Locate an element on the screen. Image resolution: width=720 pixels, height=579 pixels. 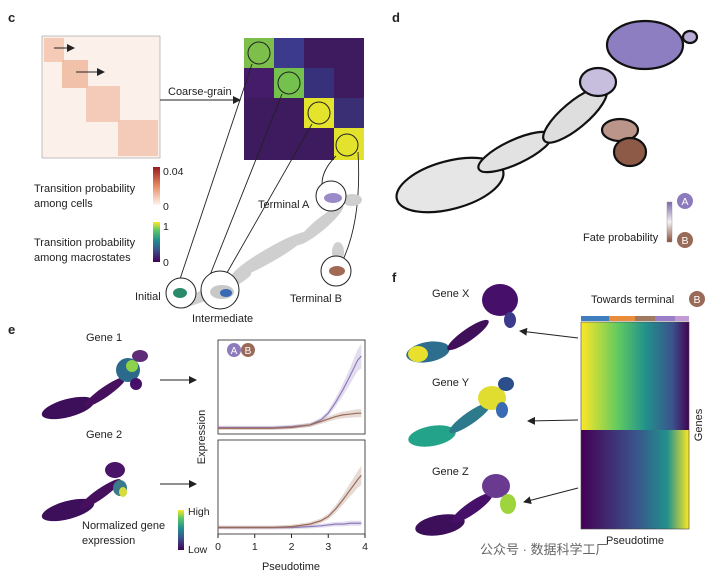
gene2-embedding is located at coordinates (84, 492).